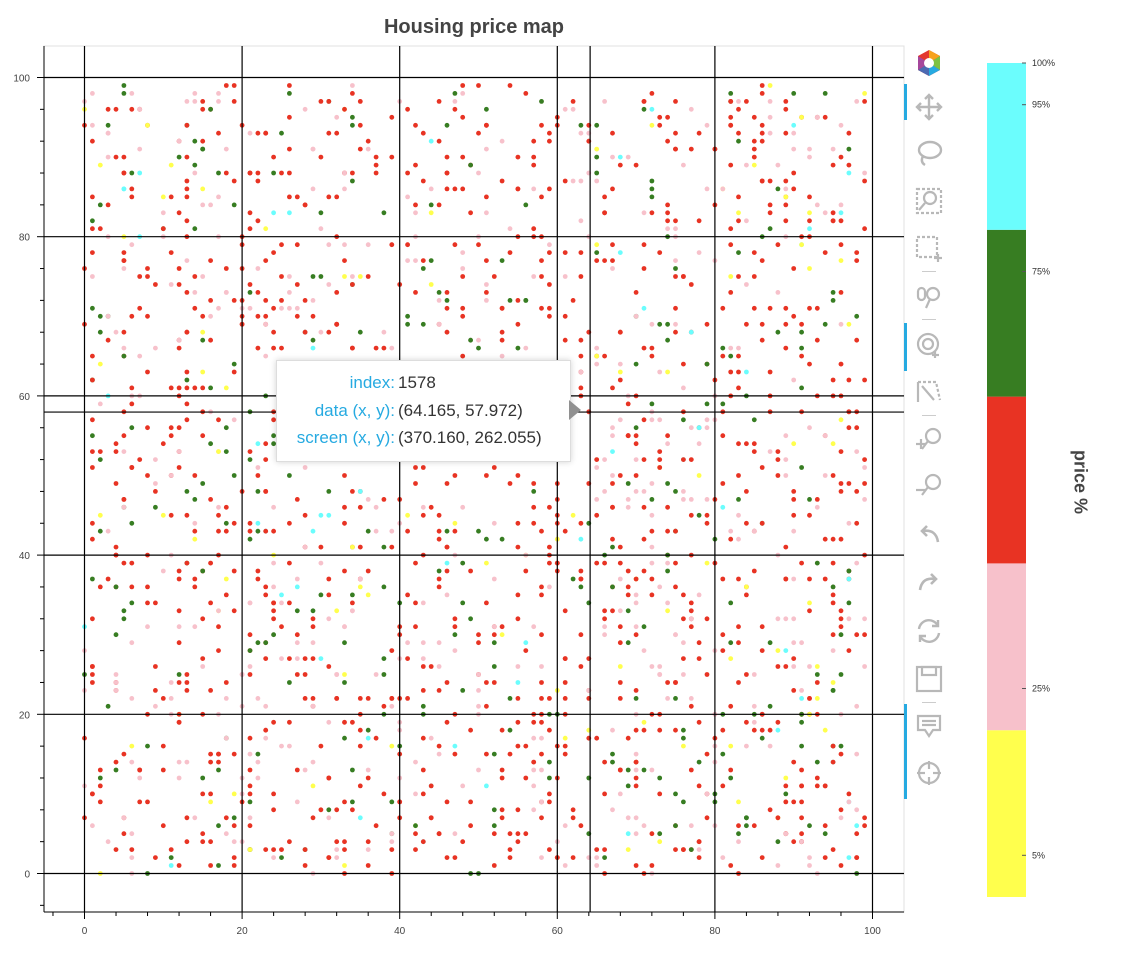 This screenshot has height=964, width=1140. I want to click on box-select-icon, so click(929, 249).